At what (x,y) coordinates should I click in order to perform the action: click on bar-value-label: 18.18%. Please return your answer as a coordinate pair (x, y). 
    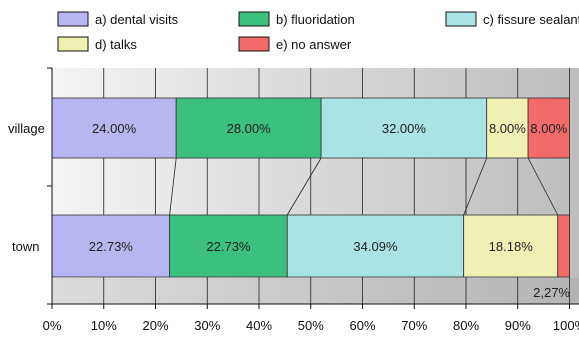
    Looking at the image, I should click on (511, 246).